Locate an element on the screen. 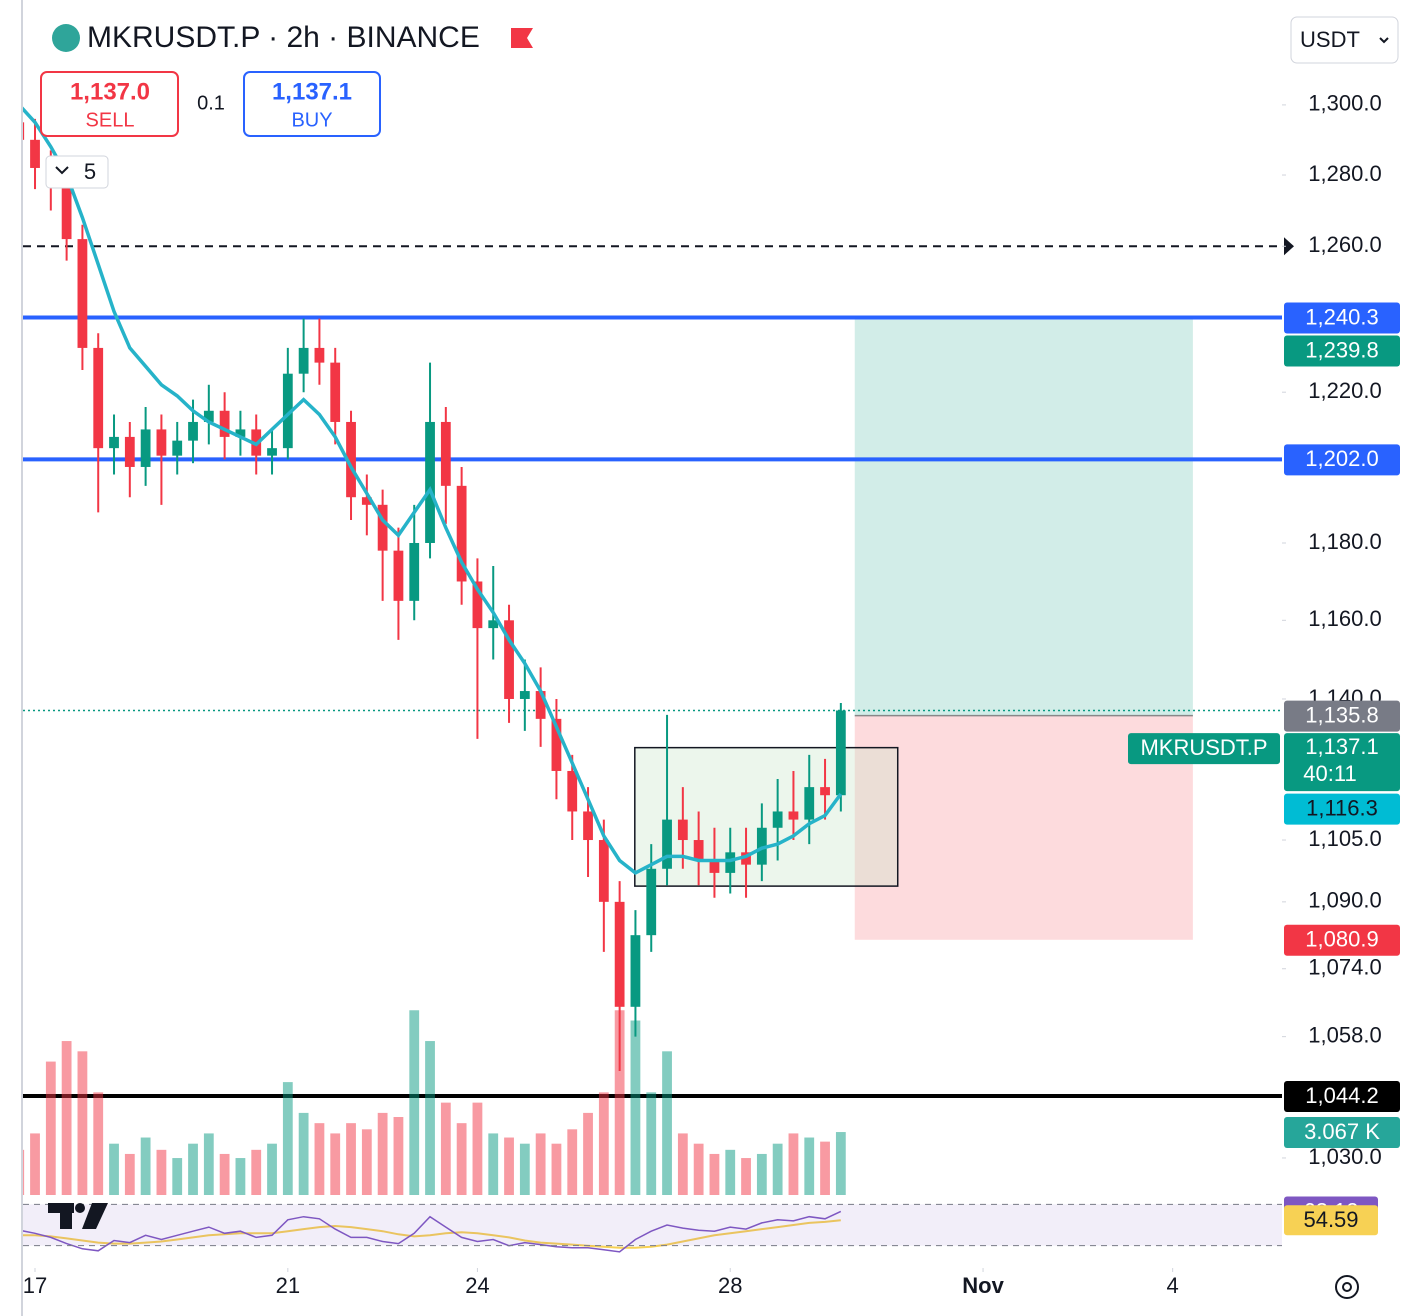 The width and height of the screenshot is (1402, 1316). indicators-toggle is located at coordinates (77, 172).